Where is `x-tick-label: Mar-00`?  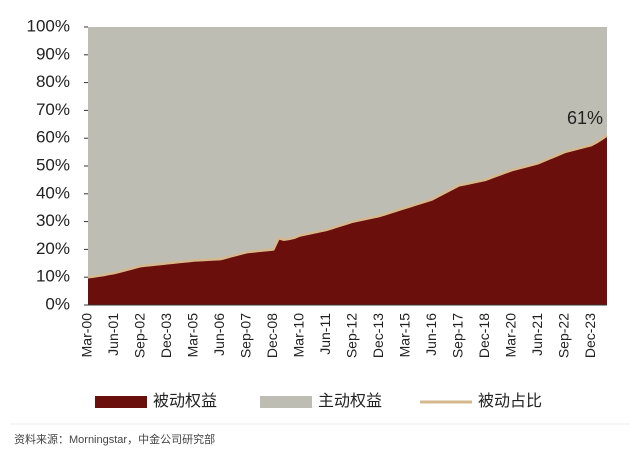 x-tick-label: Mar-00 is located at coordinates (87, 335).